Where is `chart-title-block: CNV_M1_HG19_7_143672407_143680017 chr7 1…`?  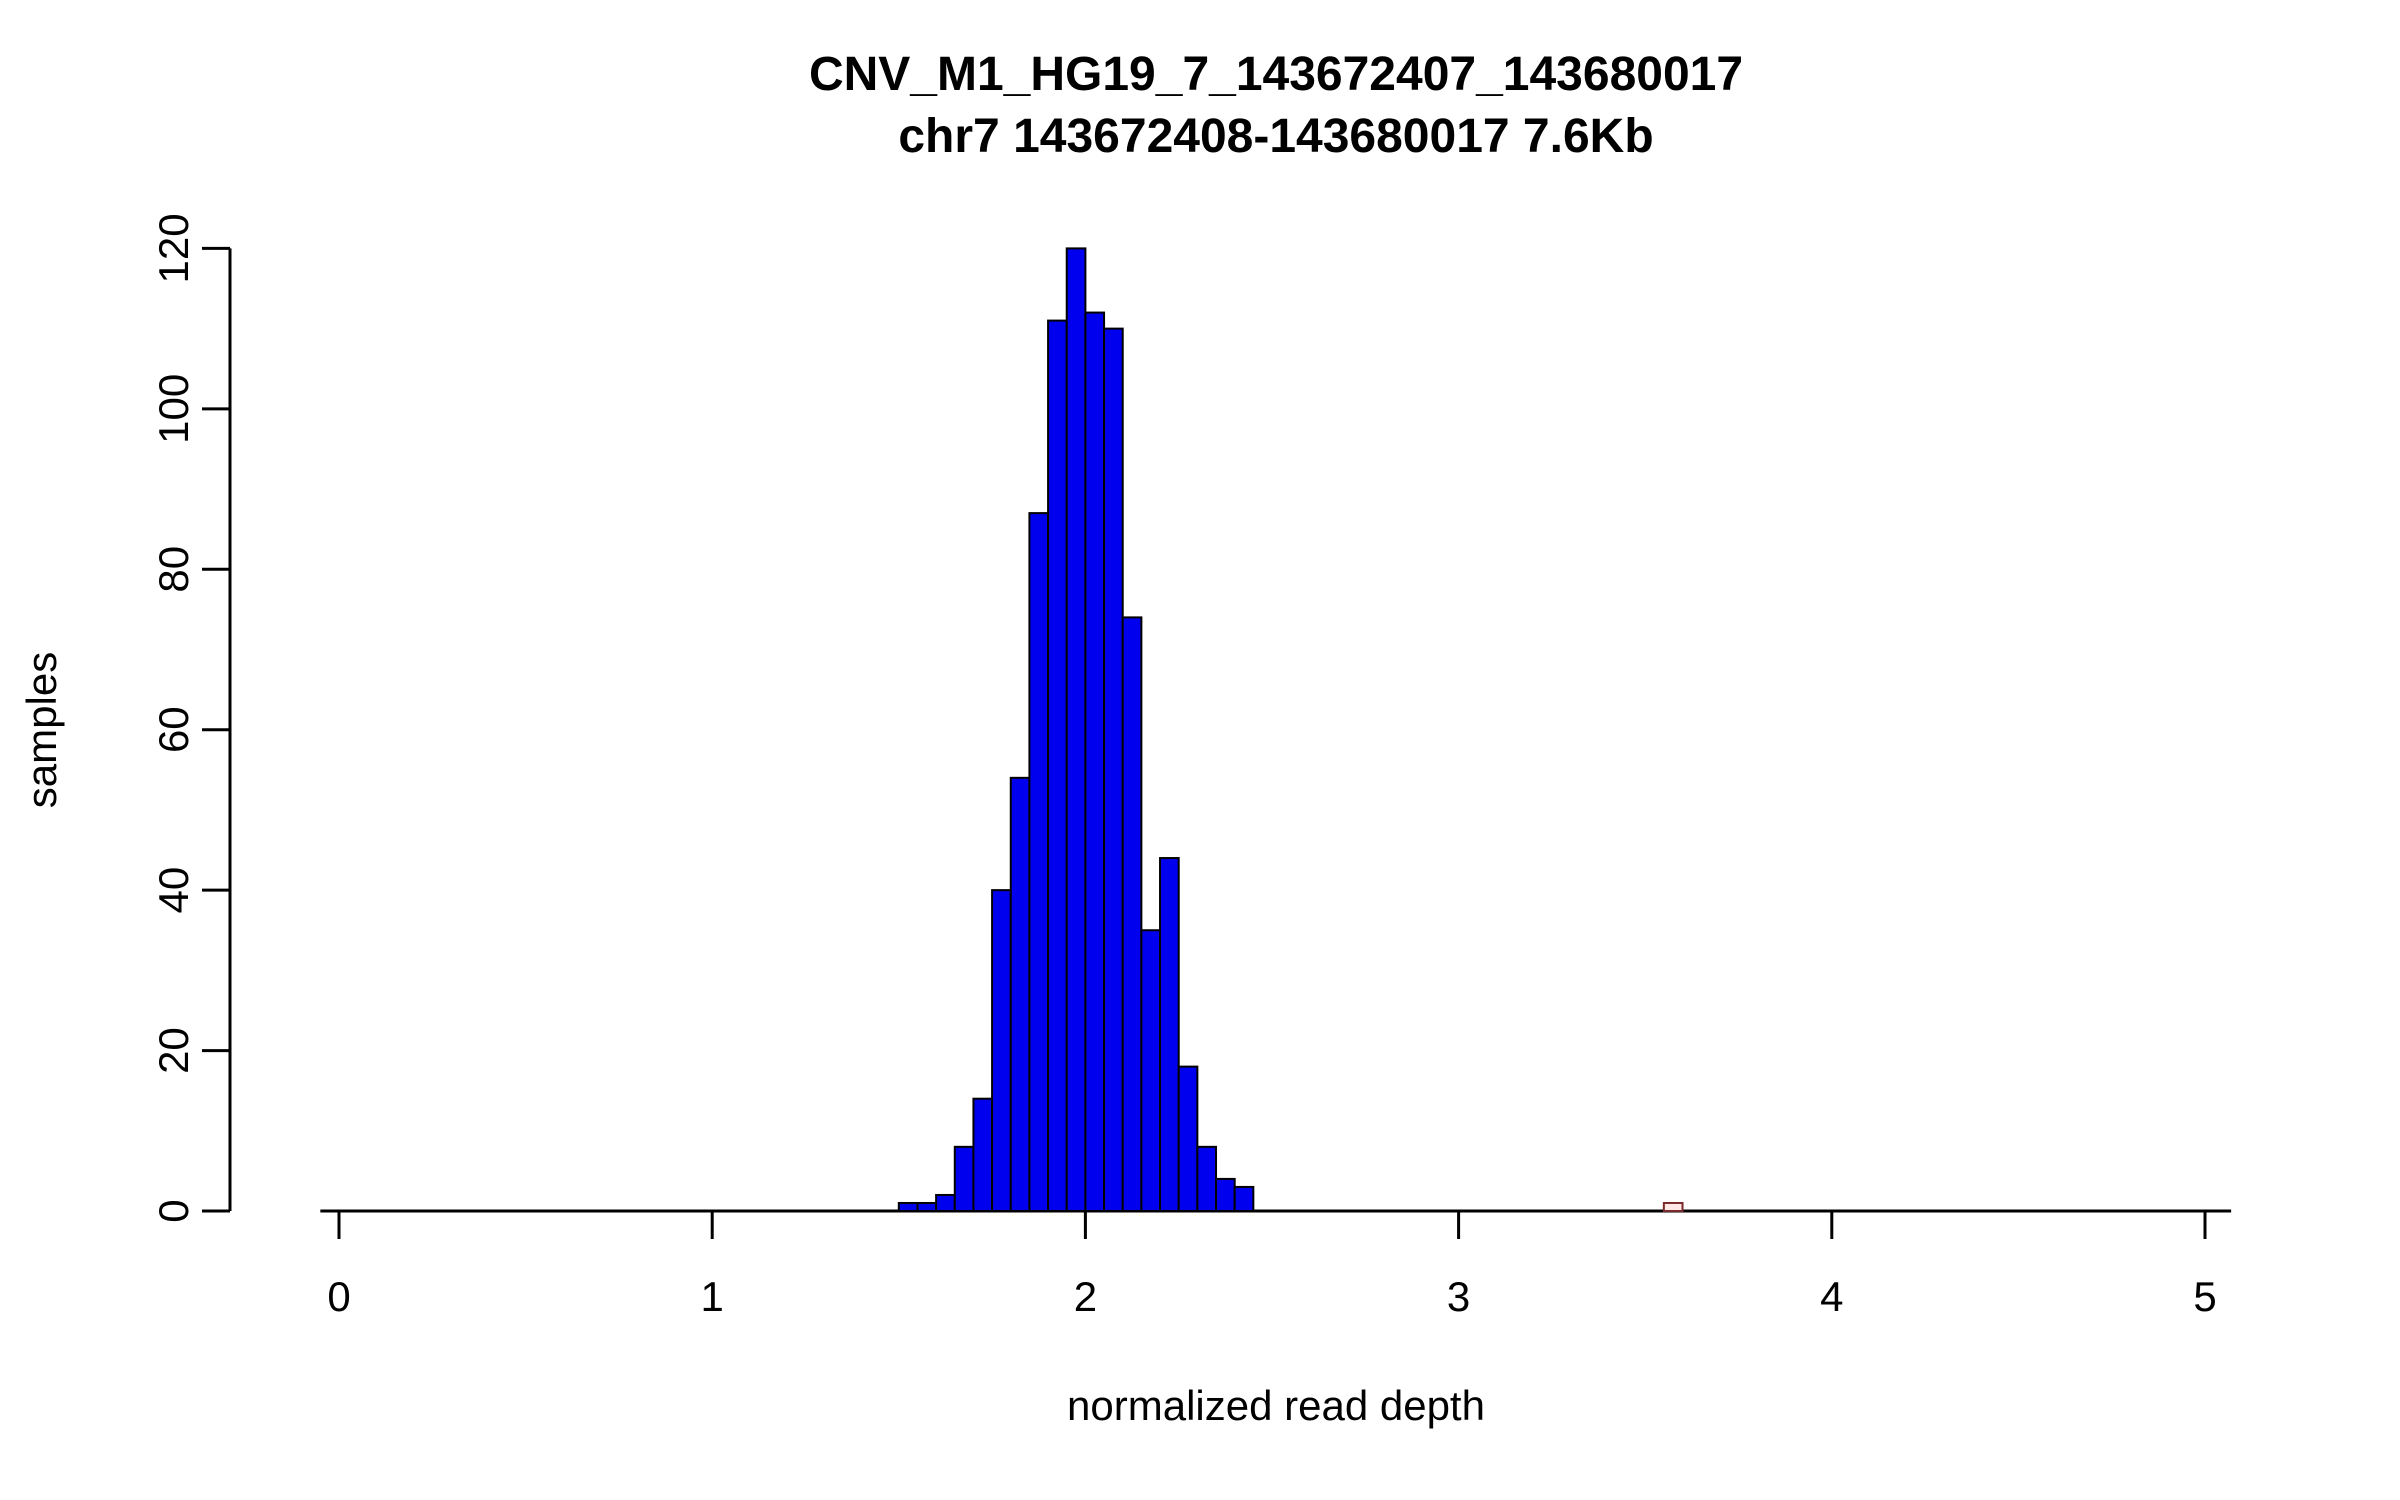 chart-title-block: CNV_M1_HG19_7_143672407_143680017 chr7 1… is located at coordinates (1276, 106).